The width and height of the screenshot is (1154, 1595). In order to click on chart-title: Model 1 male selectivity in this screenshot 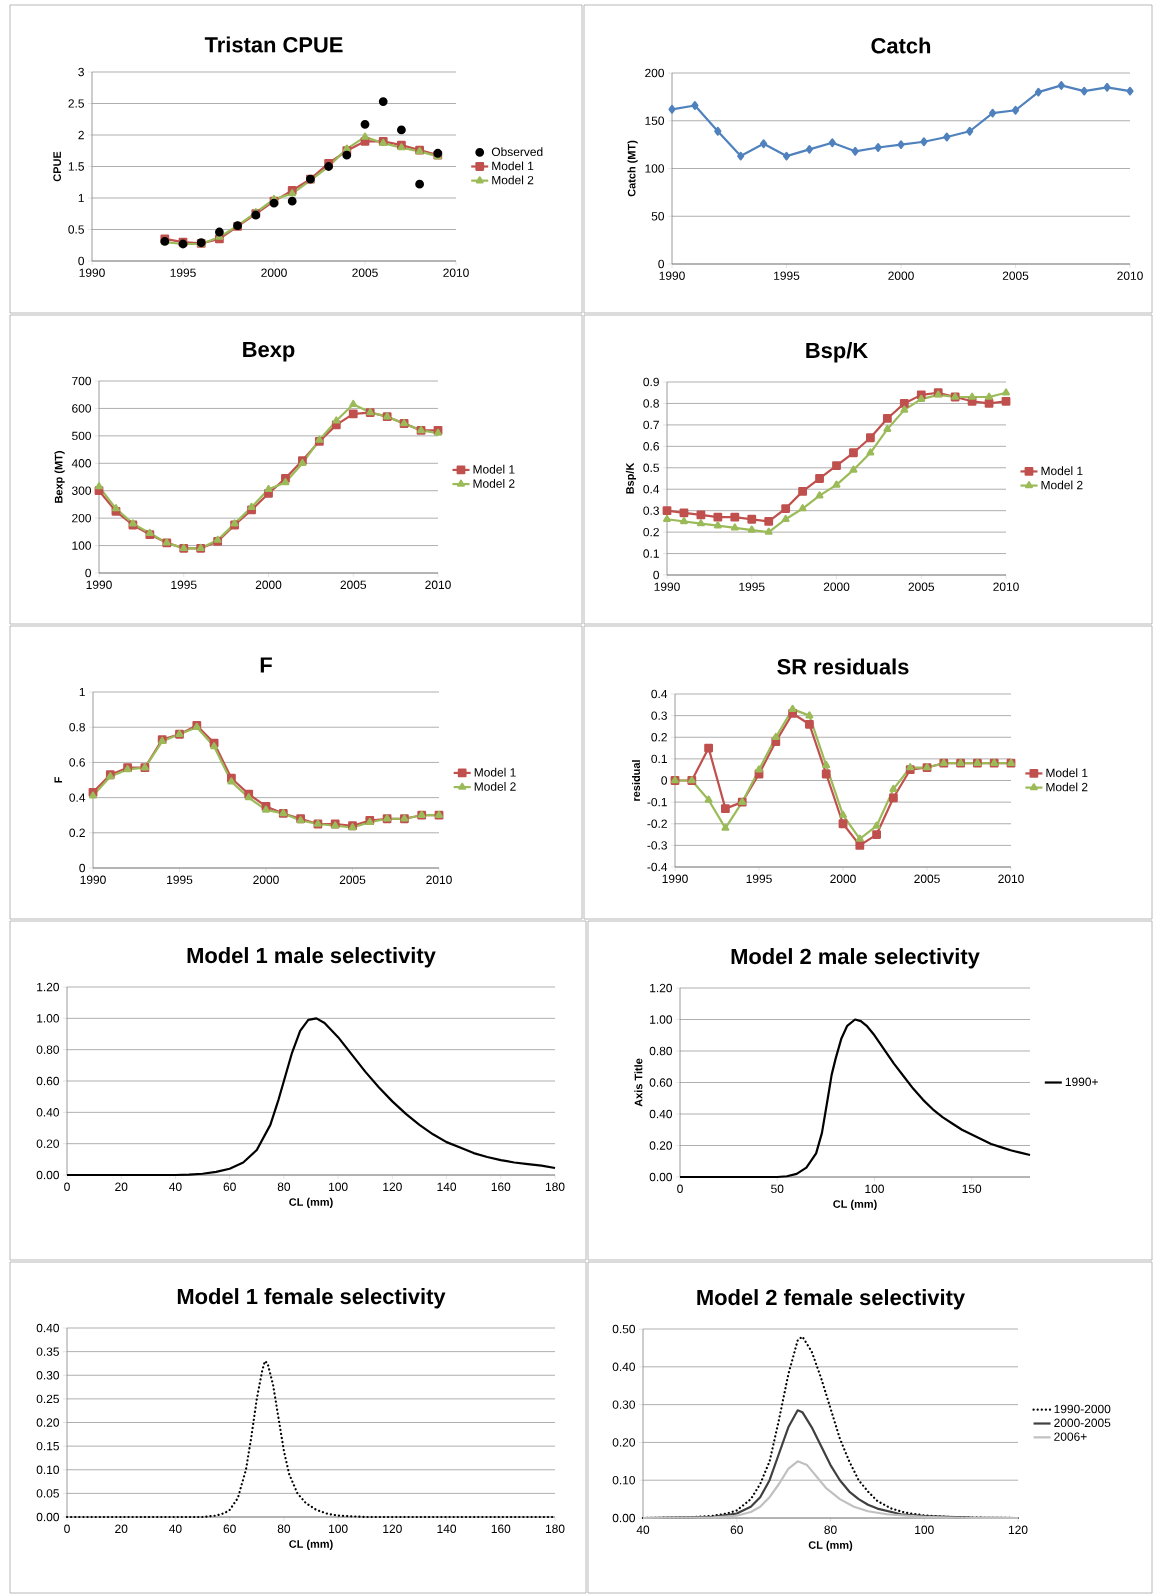, I will do `click(311, 957)`.